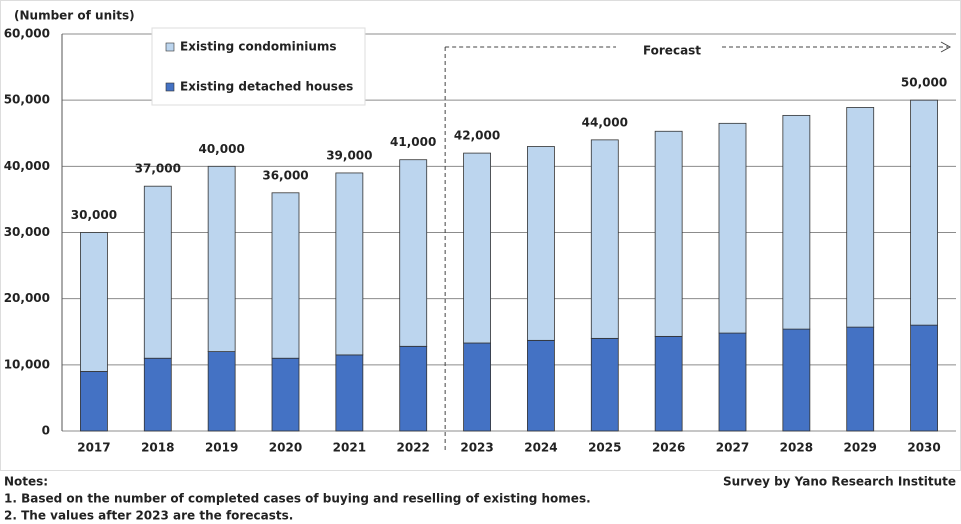 The image size is (961, 524). I want to click on x-tick-label: 2028, so click(796, 448).